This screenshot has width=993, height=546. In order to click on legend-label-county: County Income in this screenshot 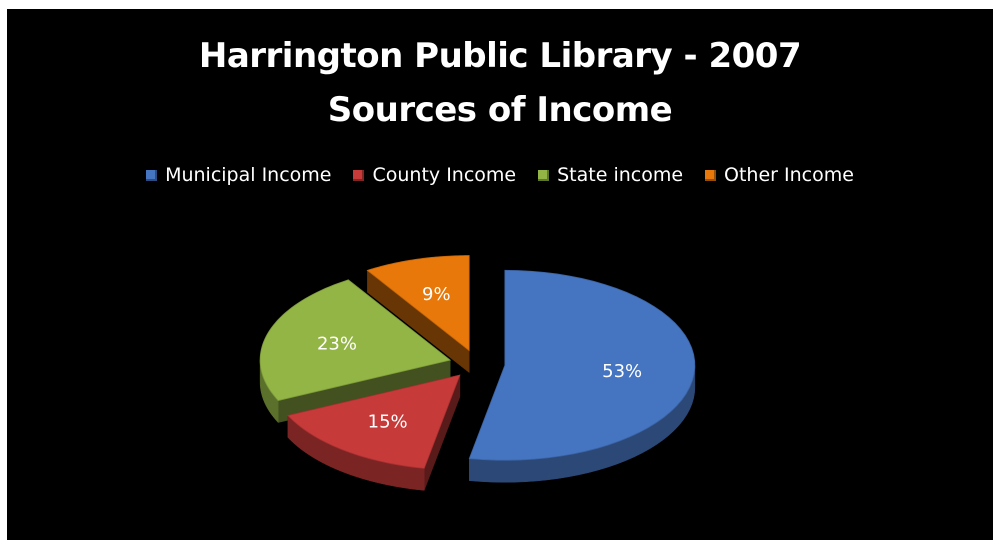, I will do `click(444, 175)`.